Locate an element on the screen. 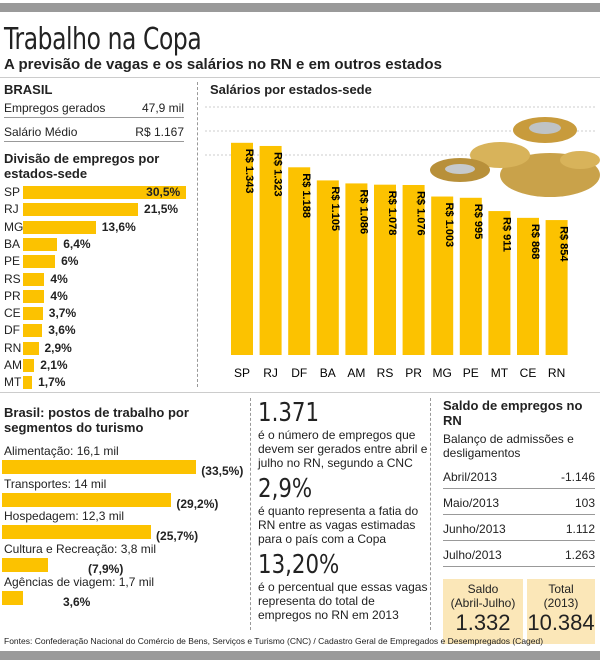 The height and width of the screenshot is (662, 600). value-label: 3,7% is located at coordinates (62, 313).